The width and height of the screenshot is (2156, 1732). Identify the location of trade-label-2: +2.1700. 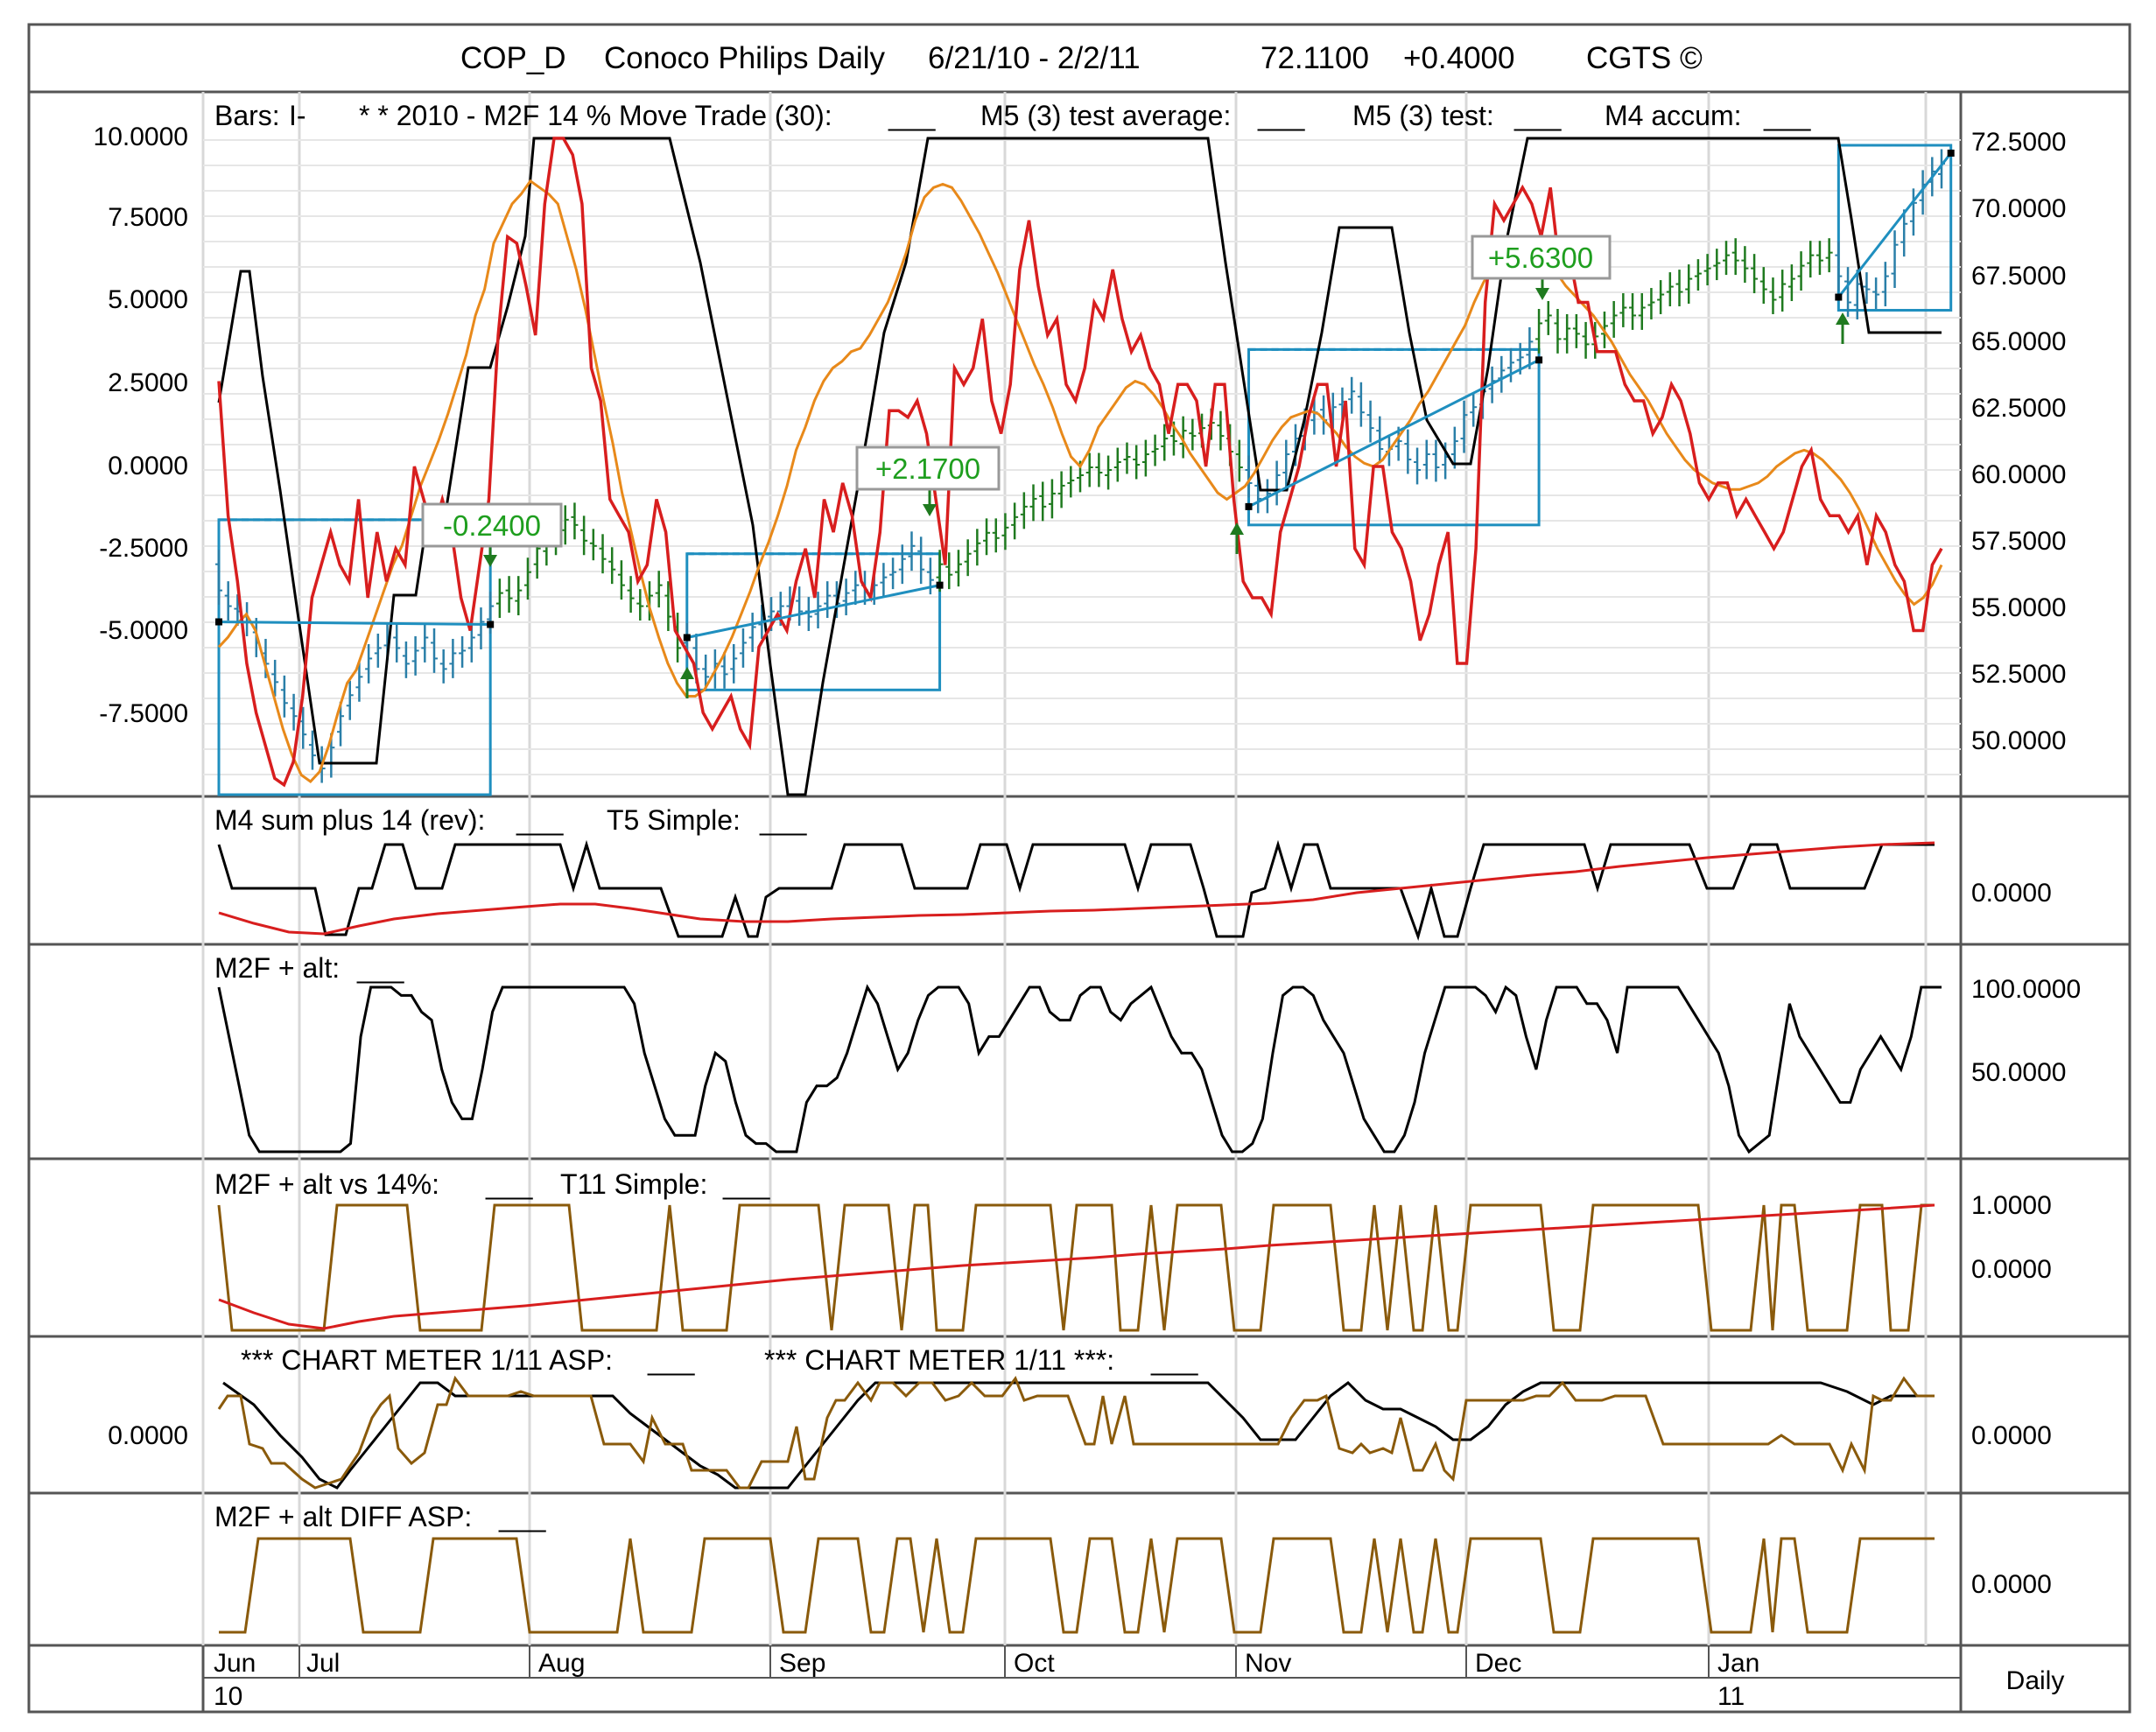
(928, 468).